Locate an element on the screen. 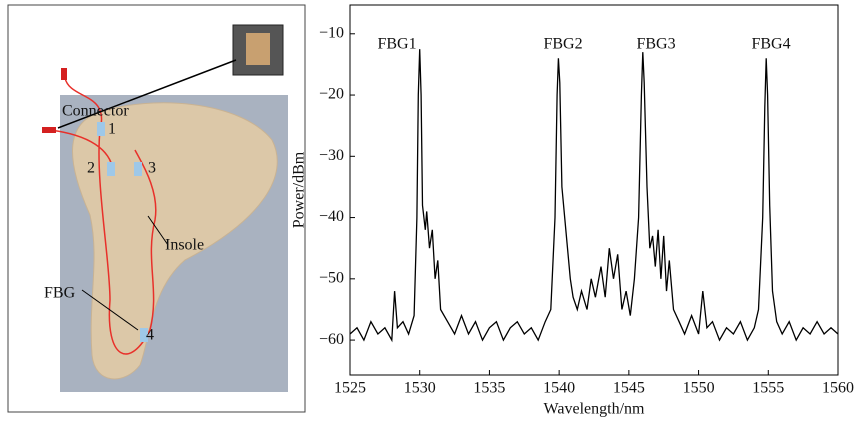  x-axis-title: Wavelength/nm is located at coordinates (594, 409).